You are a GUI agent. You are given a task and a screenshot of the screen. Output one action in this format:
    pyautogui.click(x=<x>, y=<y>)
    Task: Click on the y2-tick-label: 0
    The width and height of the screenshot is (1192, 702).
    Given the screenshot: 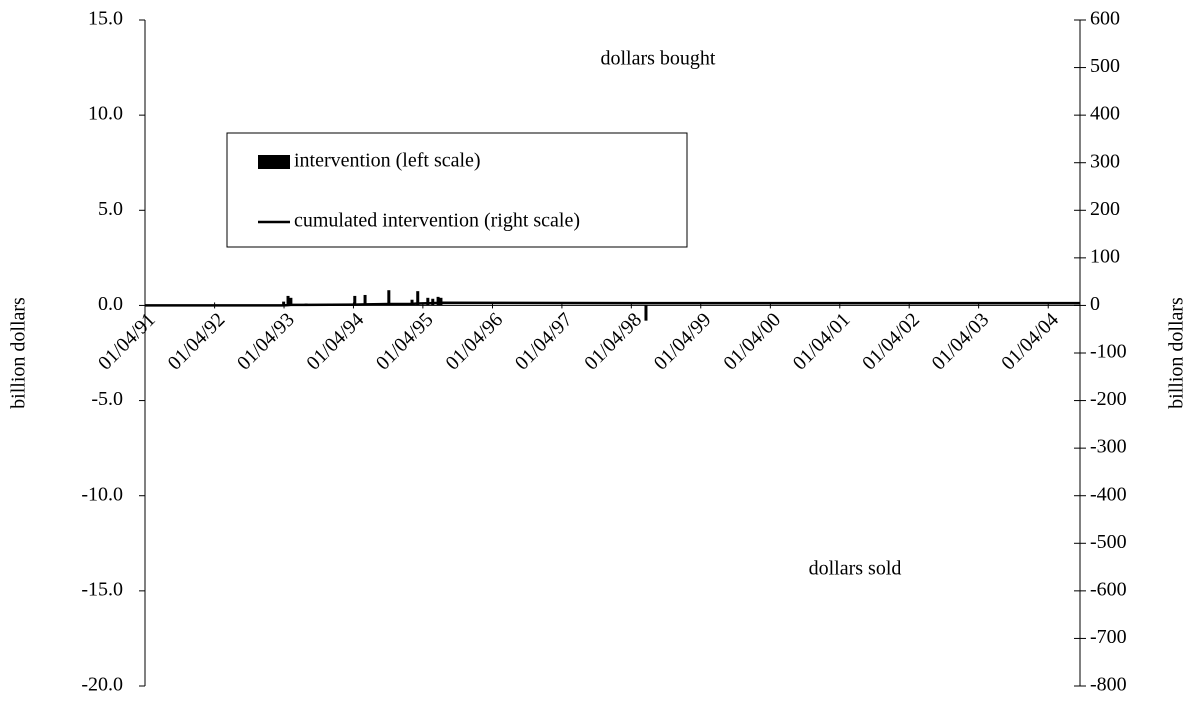 What is the action you would take?
    pyautogui.click(x=1095, y=304)
    